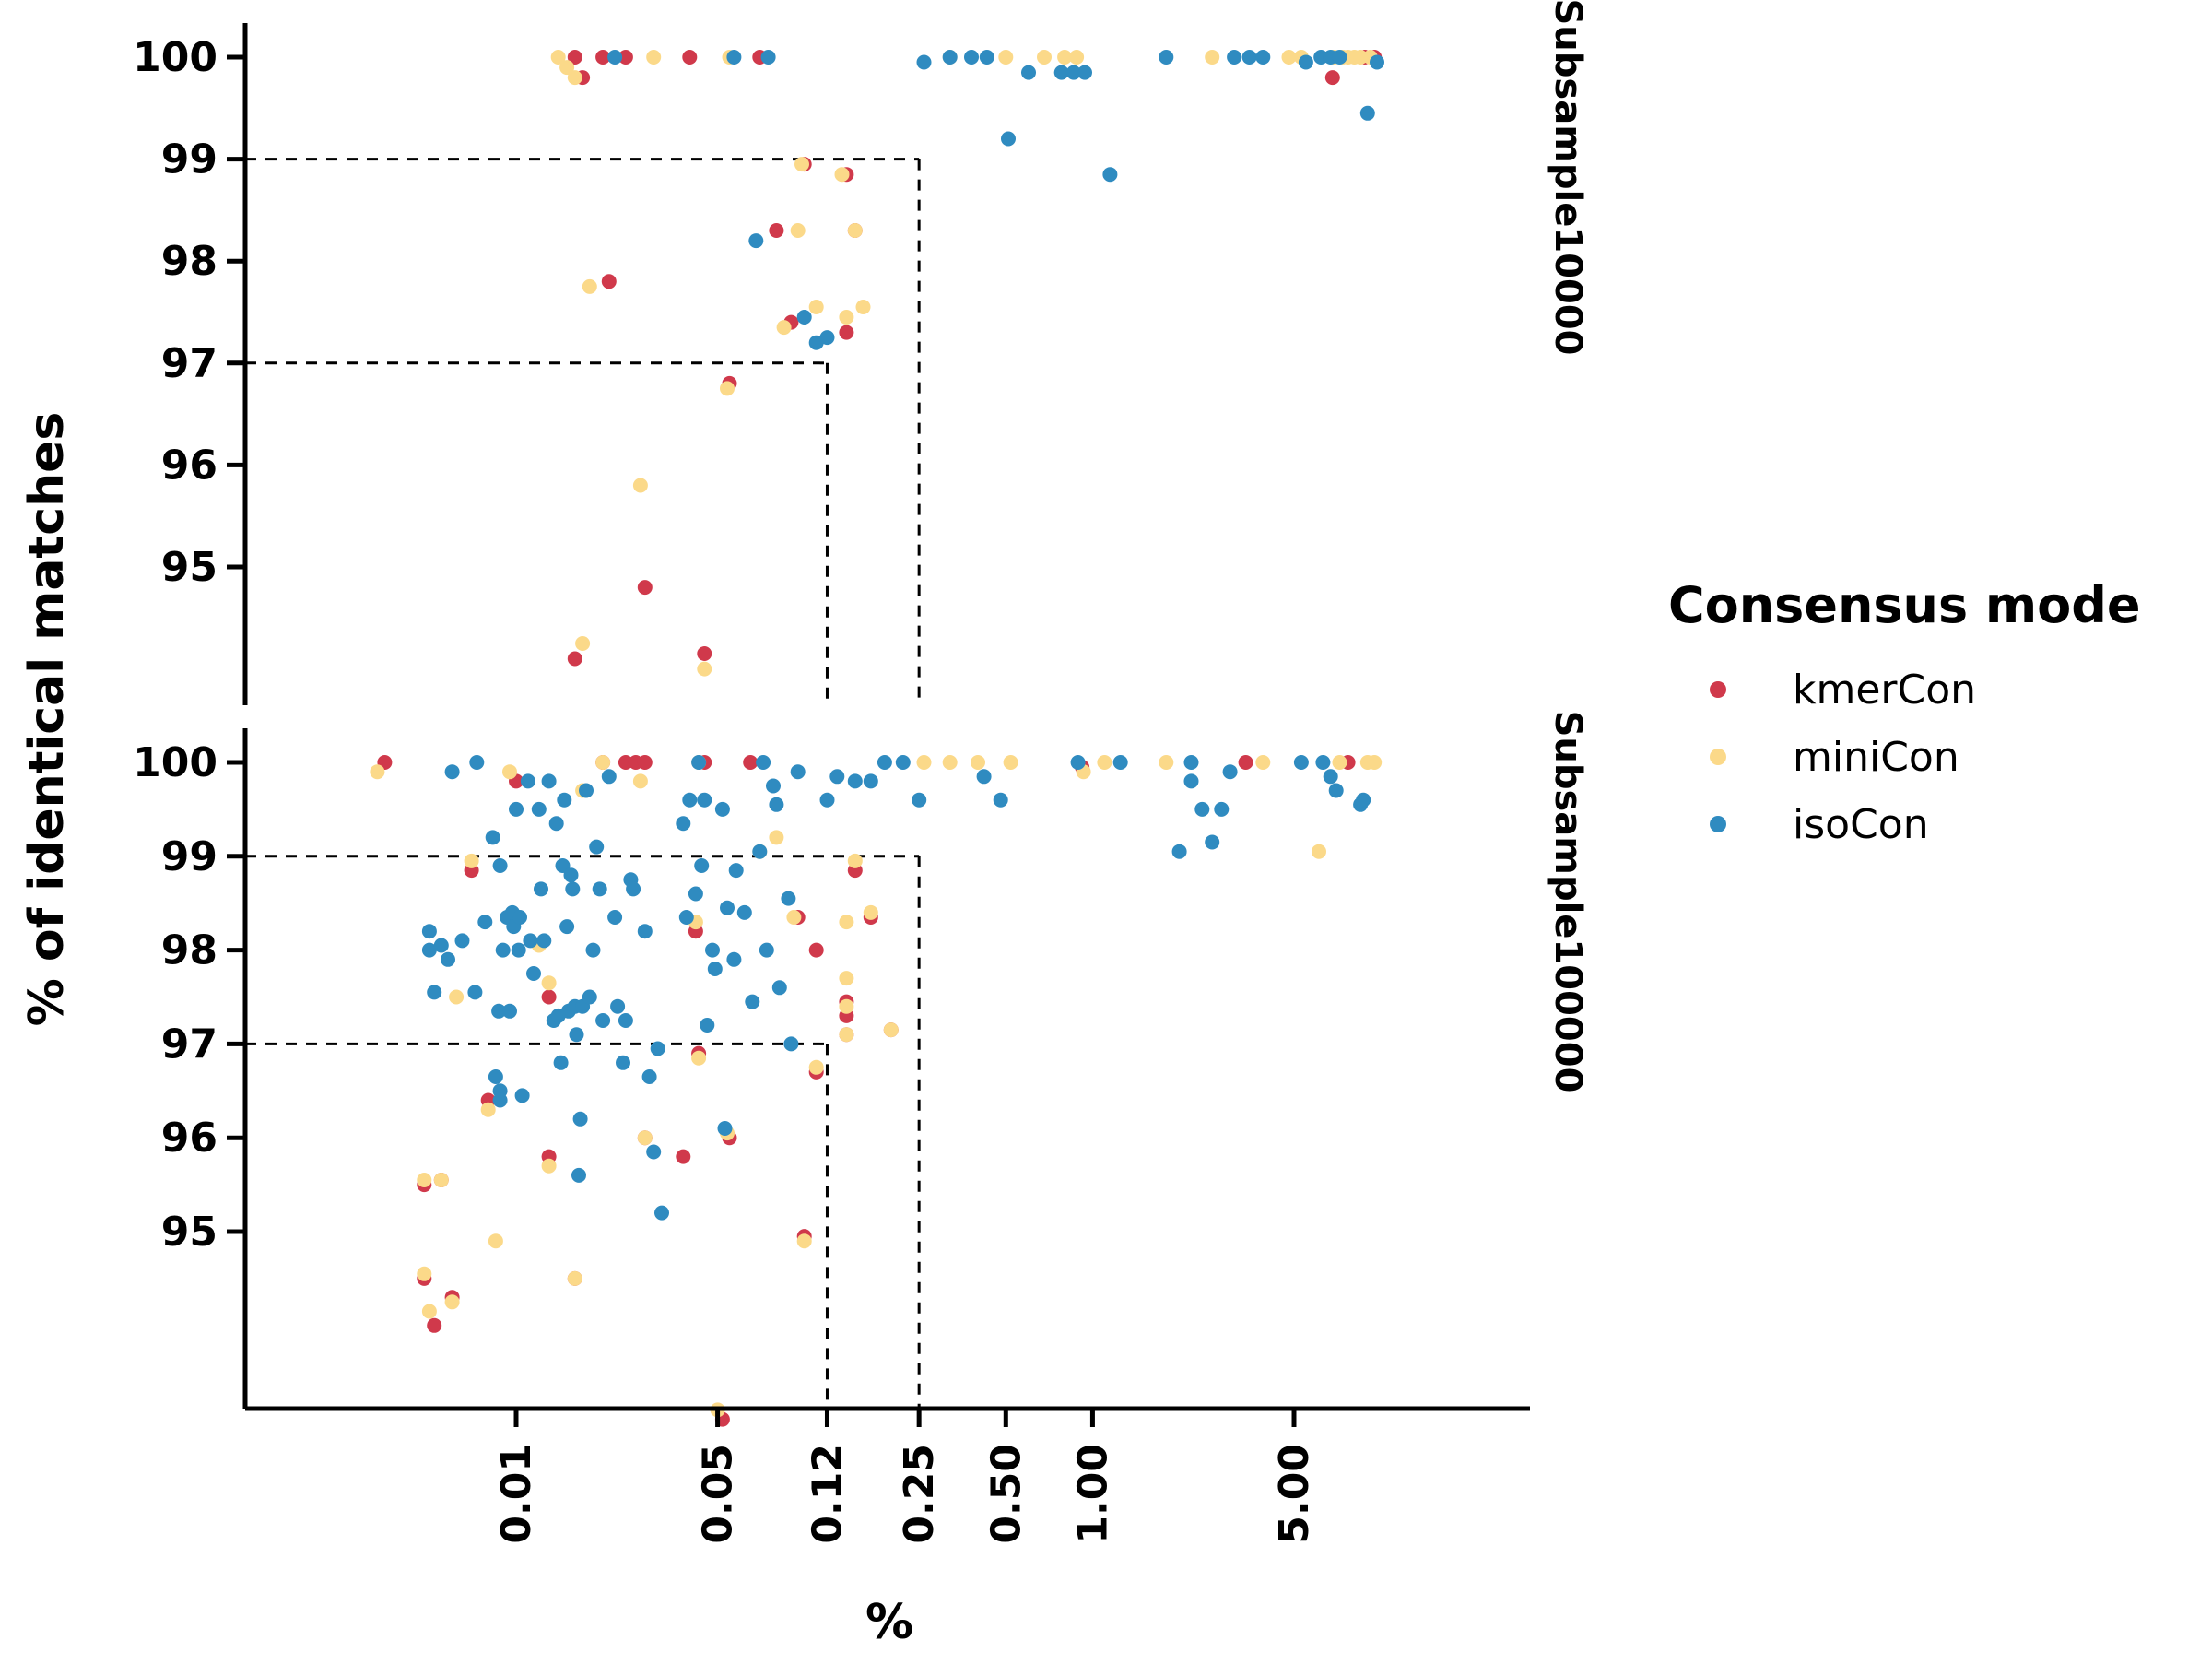 The height and width of the screenshot is (1664, 2212). I want to click on x-tick-label: 0.50, so click(1006, 1494).